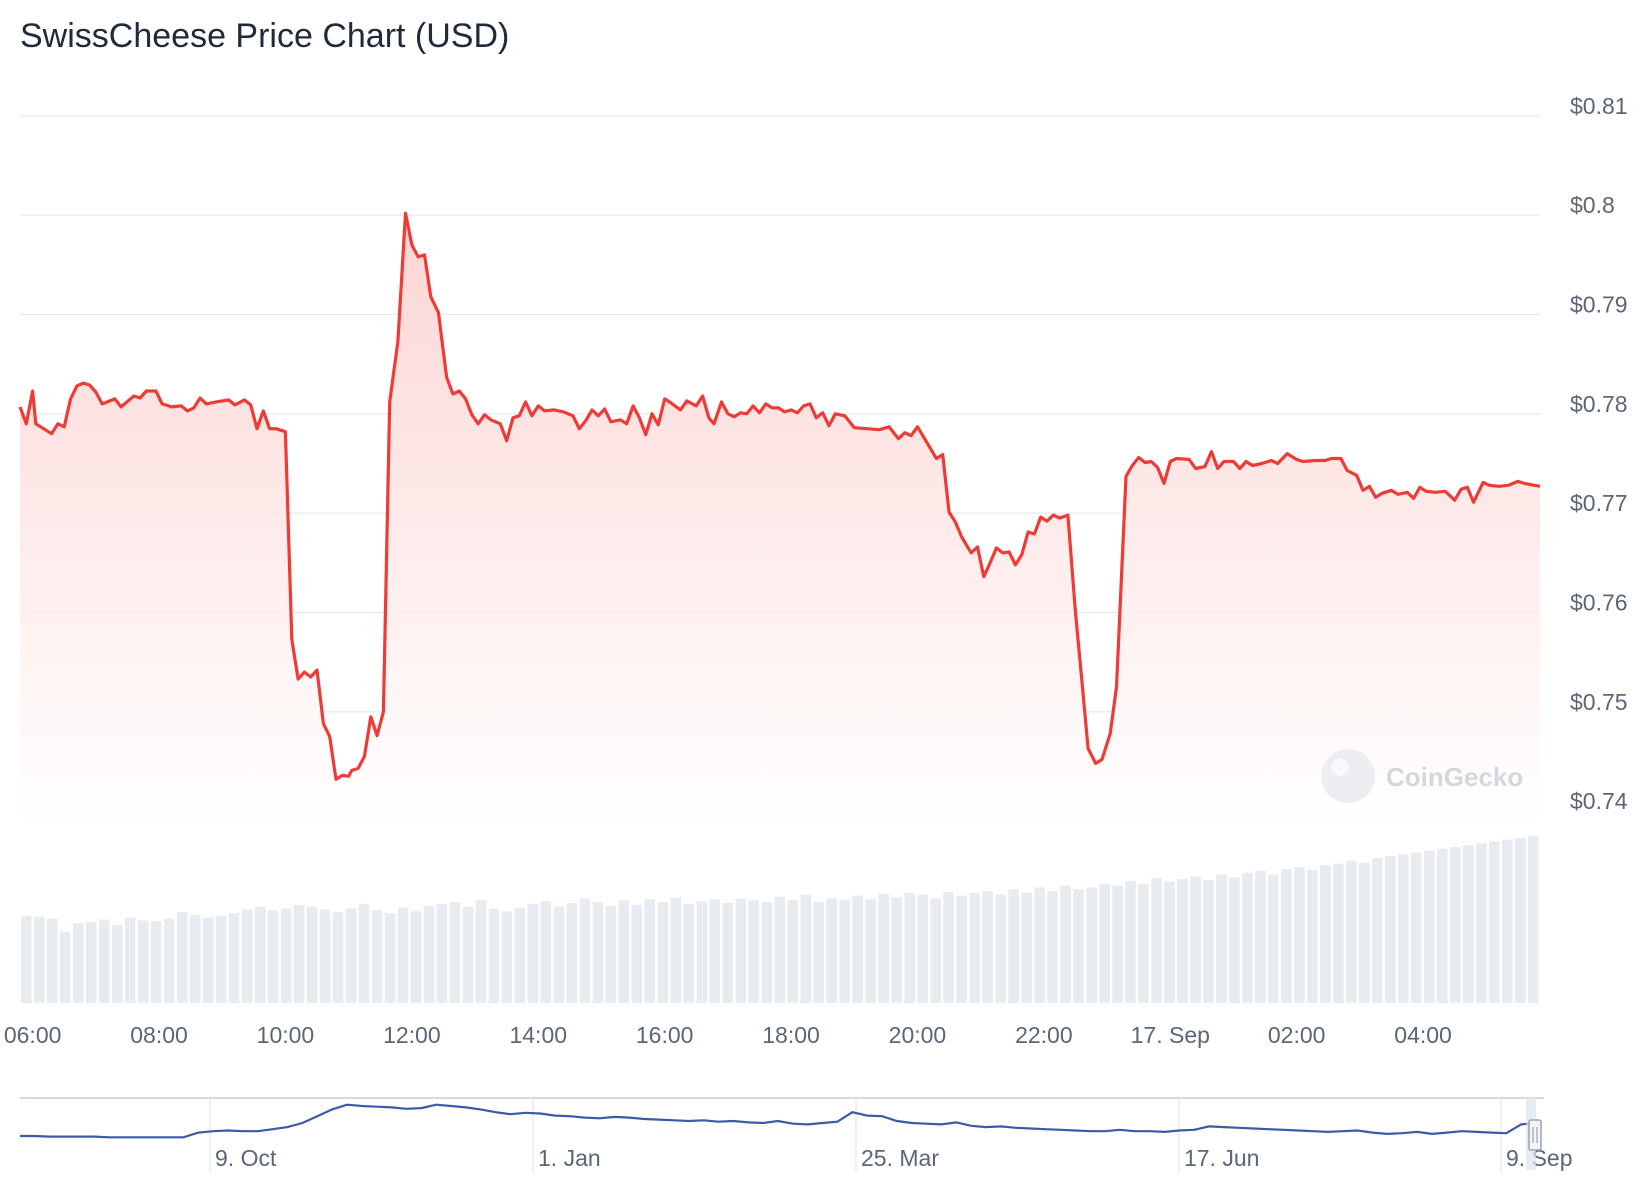  Describe the element at coordinates (1599, 702) in the screenshot. I see `y-tick-label: $0.75` at that location.